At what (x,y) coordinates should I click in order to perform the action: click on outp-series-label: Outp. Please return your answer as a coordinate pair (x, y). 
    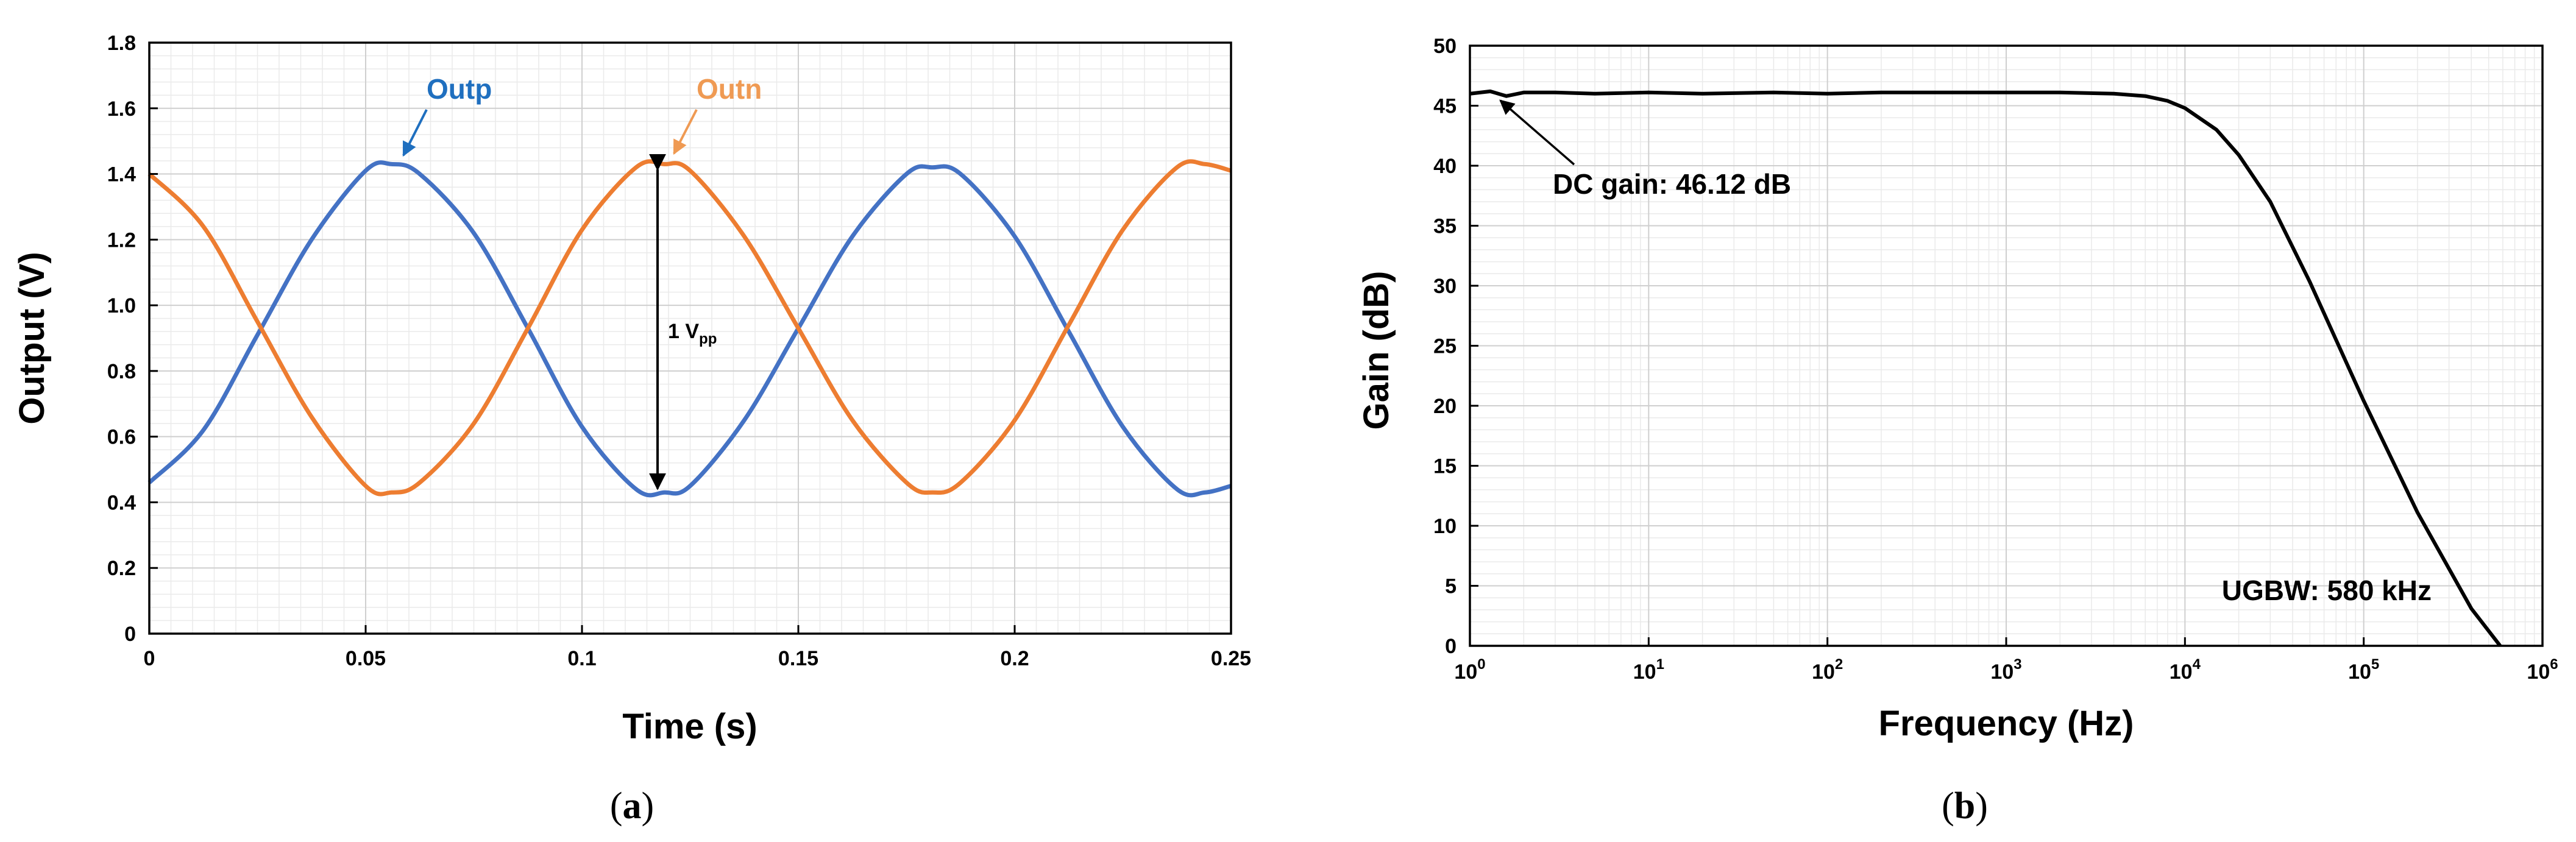
    Looking at the image, I should click on (459, 89).